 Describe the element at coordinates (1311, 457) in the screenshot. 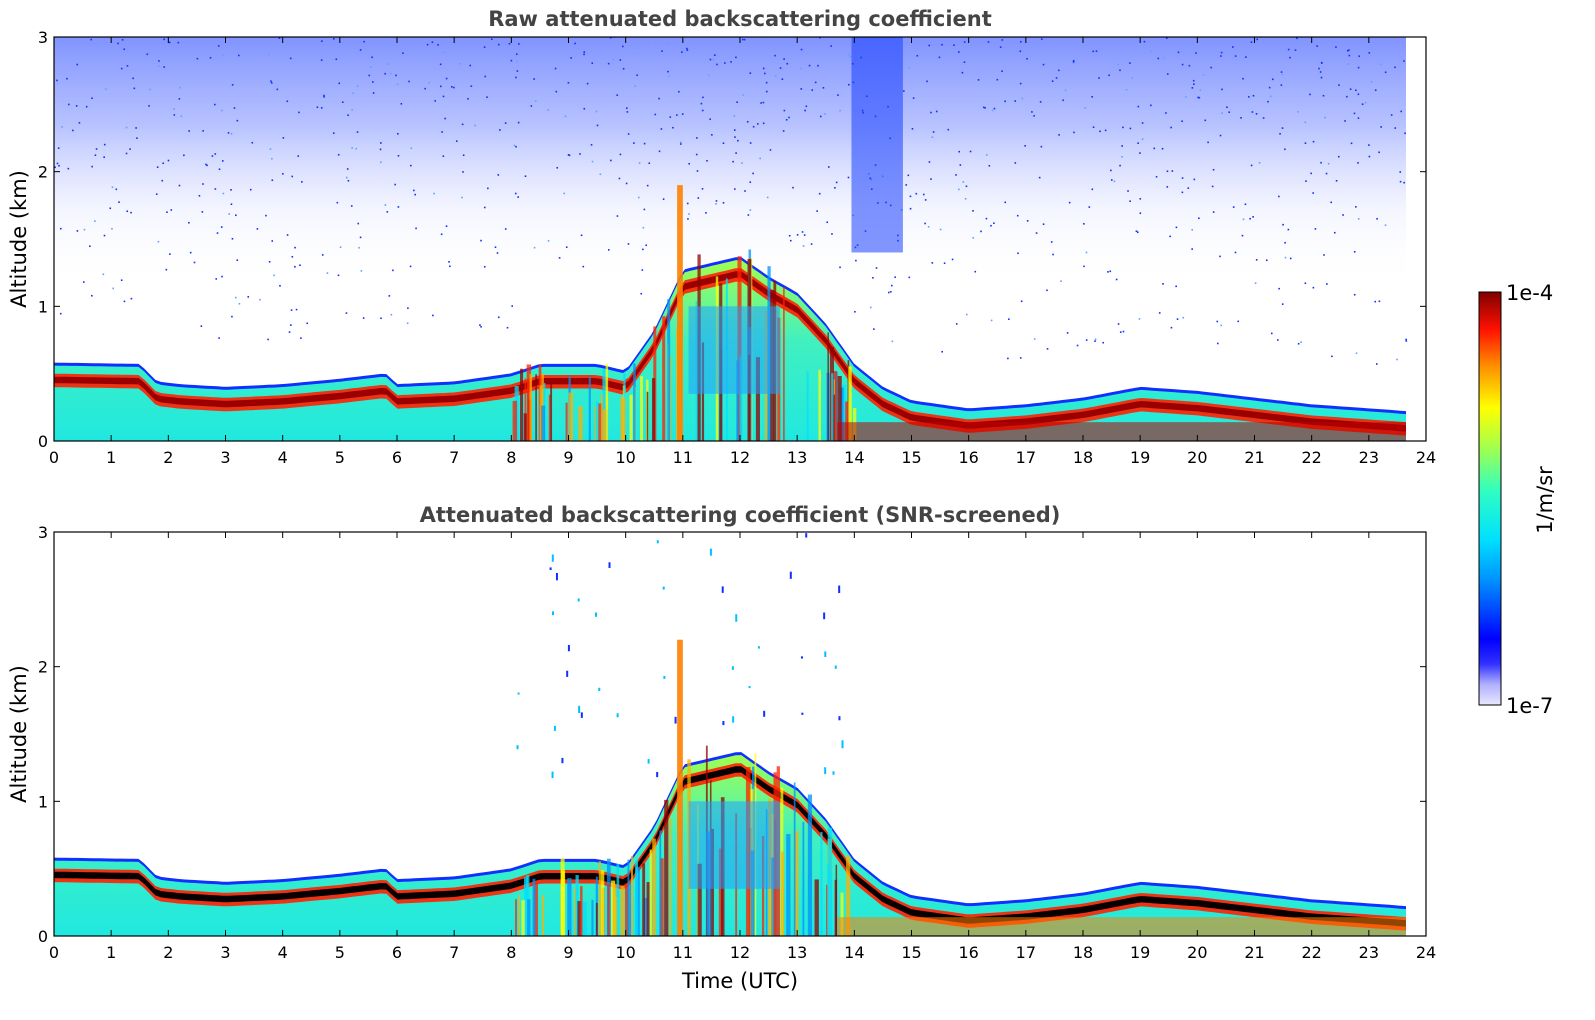

I see `x-tick-label: 22` at that location.